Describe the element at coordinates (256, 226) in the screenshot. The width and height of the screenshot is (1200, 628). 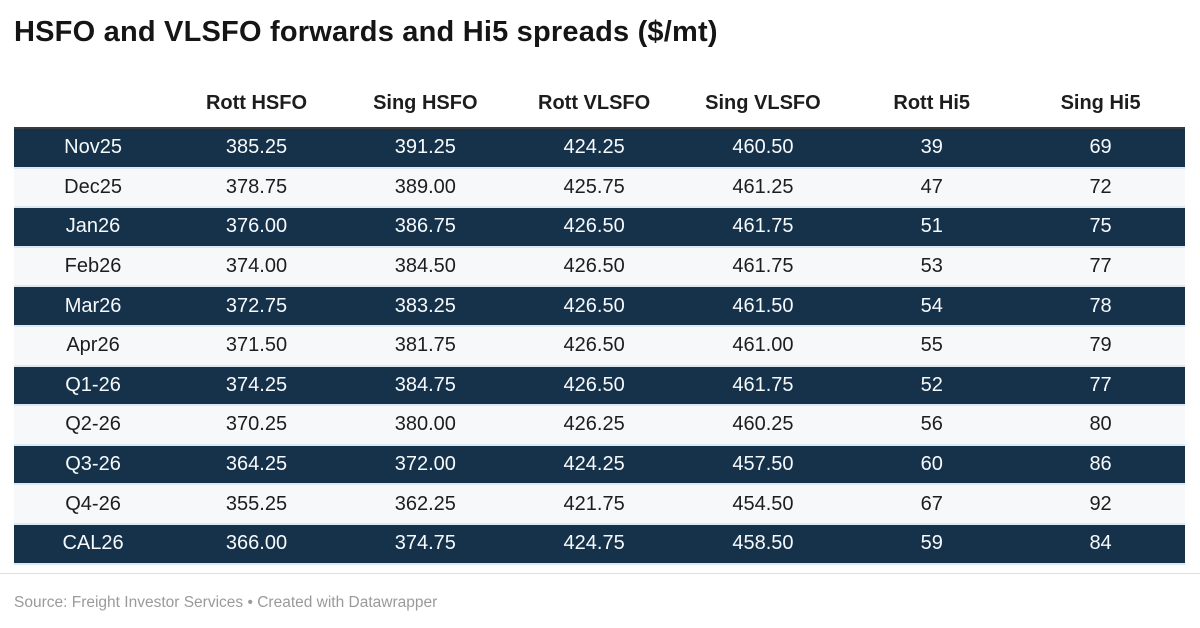
I see `value-cell: 376.00` at that location.